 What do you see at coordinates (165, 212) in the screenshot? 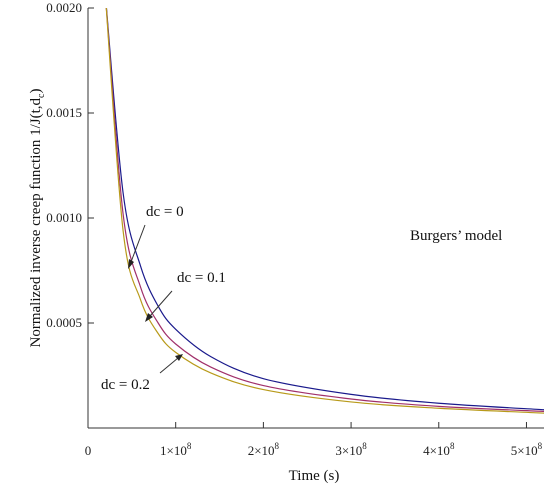
I see `annotation-dc-0: dc = 0` at bounding box center [165, 212].